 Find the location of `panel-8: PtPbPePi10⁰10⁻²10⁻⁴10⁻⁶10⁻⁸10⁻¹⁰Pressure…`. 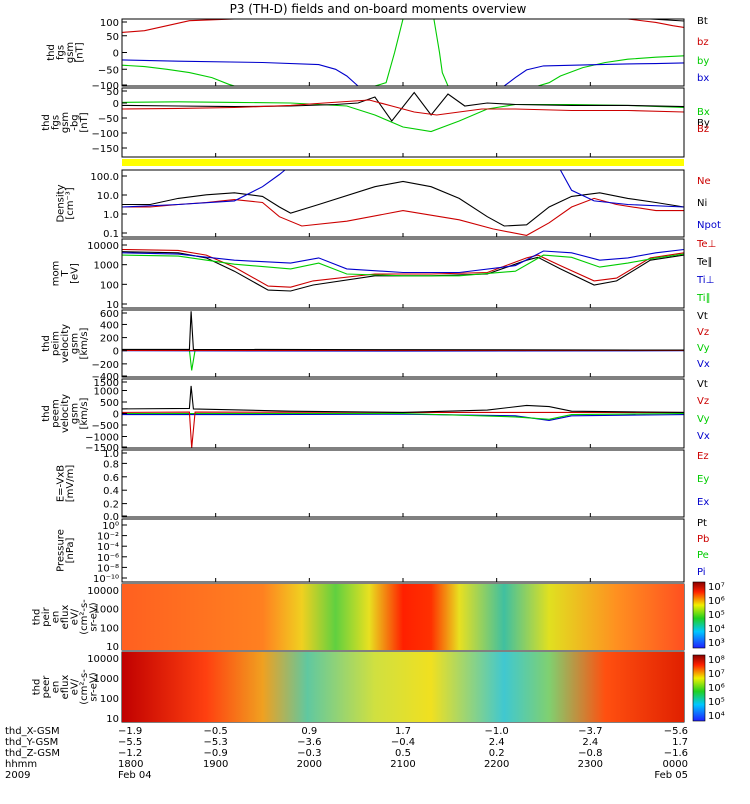

panel-8: PtPbPePi10⁰10⁻²10⁻⁴10⁻⁶10⁻⁸10⁻¹⁰Pressure… is located at coordinates (382, 551).